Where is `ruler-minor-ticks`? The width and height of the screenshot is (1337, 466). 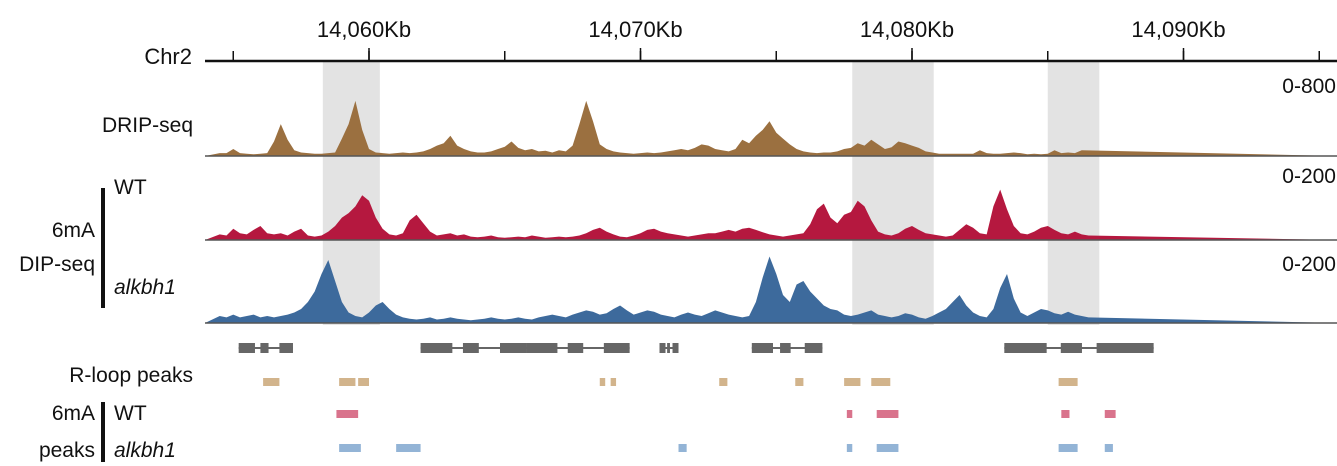 ruler-minor-ticks is located at coordinates (776, 56).